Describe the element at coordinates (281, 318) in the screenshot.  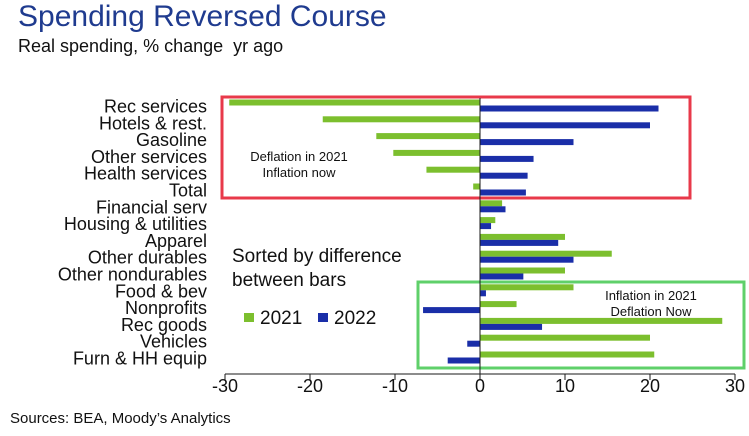
I see `legend-label-2021: 2021` at that location.